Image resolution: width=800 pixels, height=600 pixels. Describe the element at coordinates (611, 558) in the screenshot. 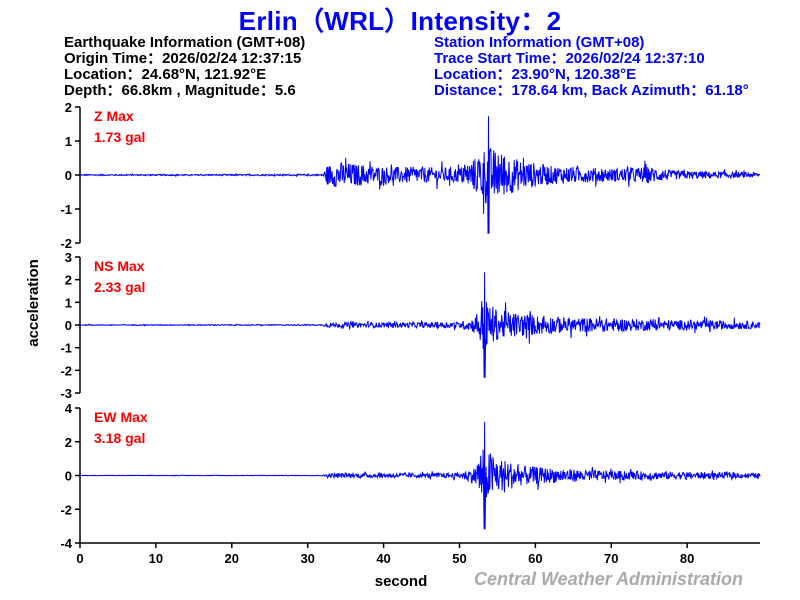

I see `x-tick-label: 70` at that location.